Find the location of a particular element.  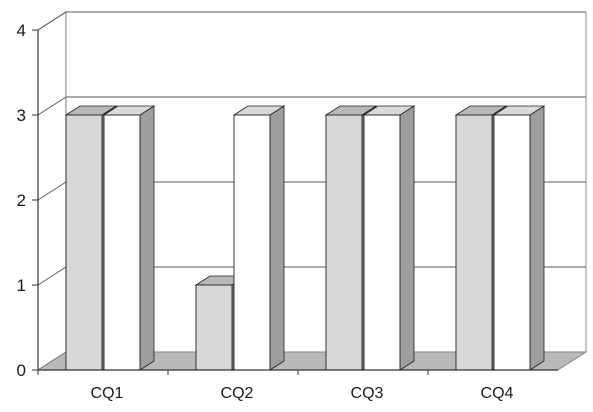

ytick-label-1: 1 is located at coordinates (21, 285).